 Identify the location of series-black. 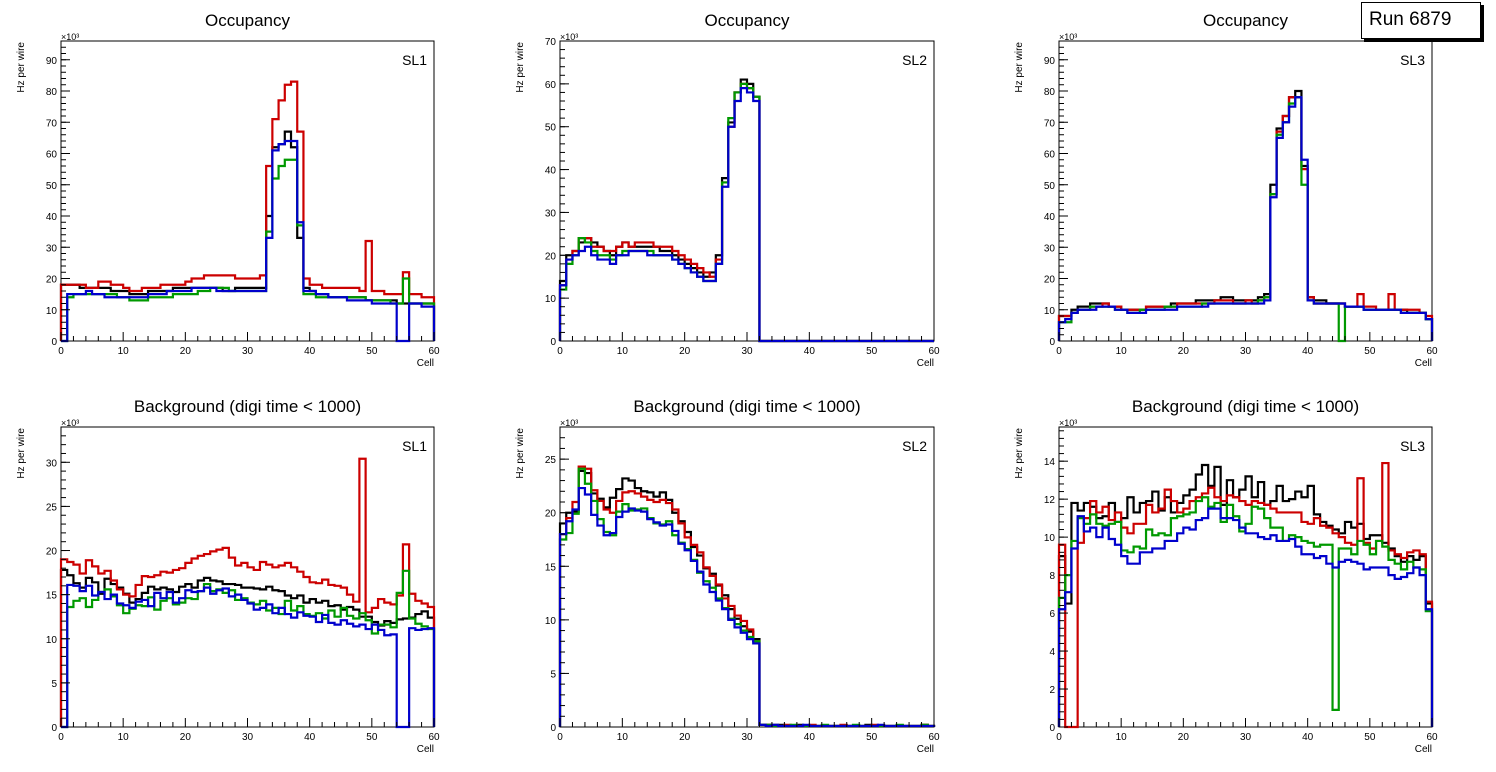
(247, 647).